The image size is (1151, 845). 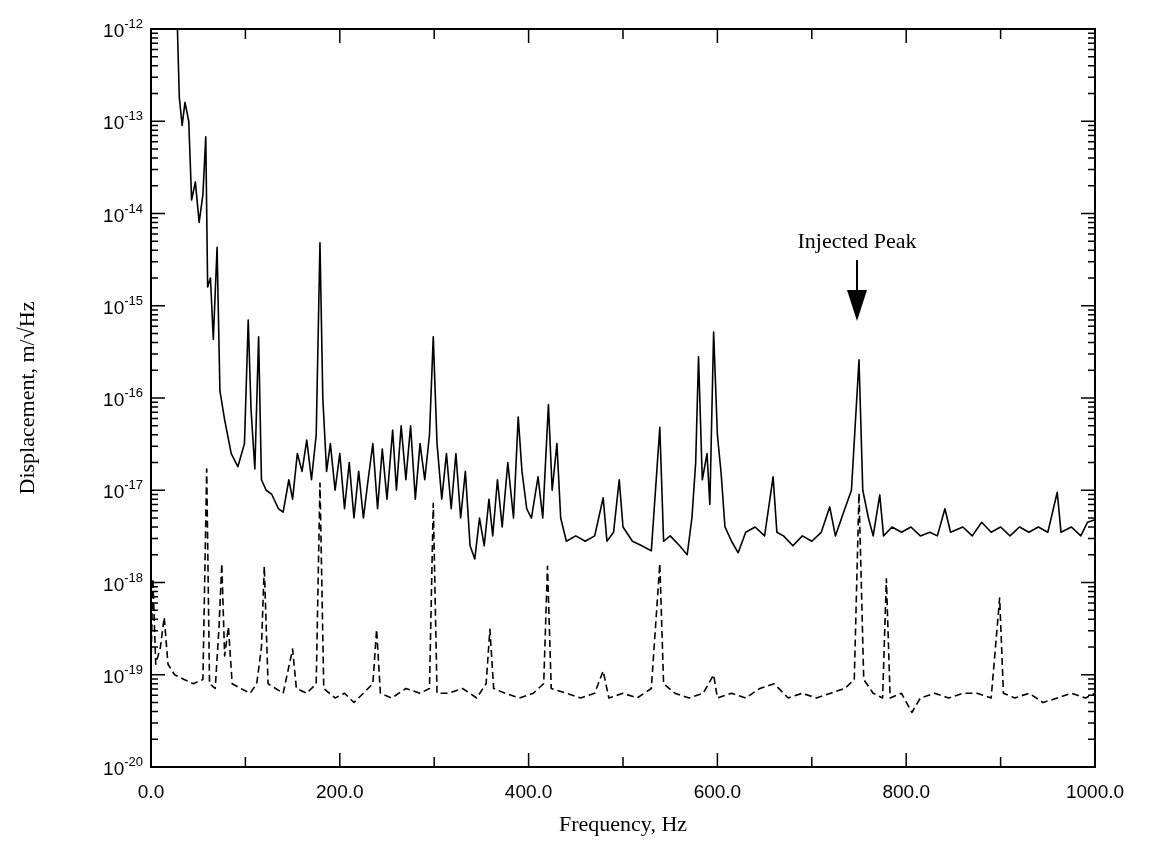 I want to click on annotation: Injected Peak, so click(x=857, y=240).